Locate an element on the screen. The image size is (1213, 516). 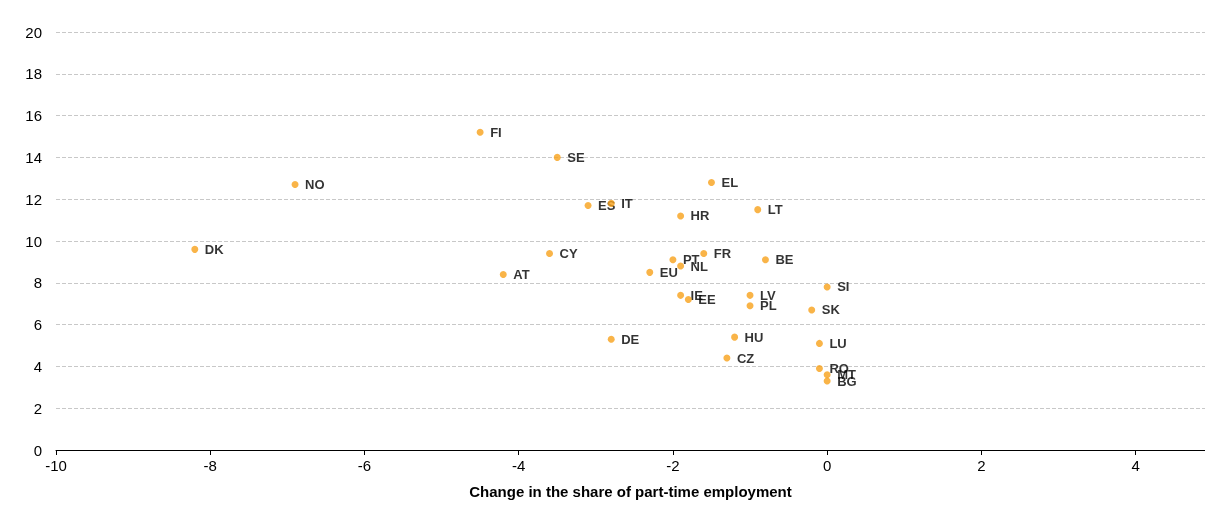
annotation: DE is located at coordinates (630, 339).